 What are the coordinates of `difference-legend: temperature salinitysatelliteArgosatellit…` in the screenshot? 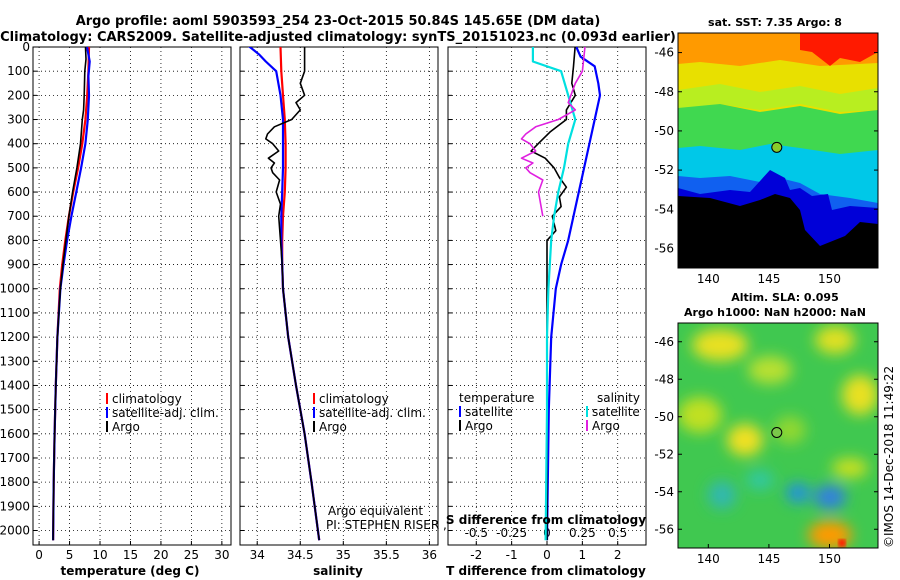 It's located at (549, 412).